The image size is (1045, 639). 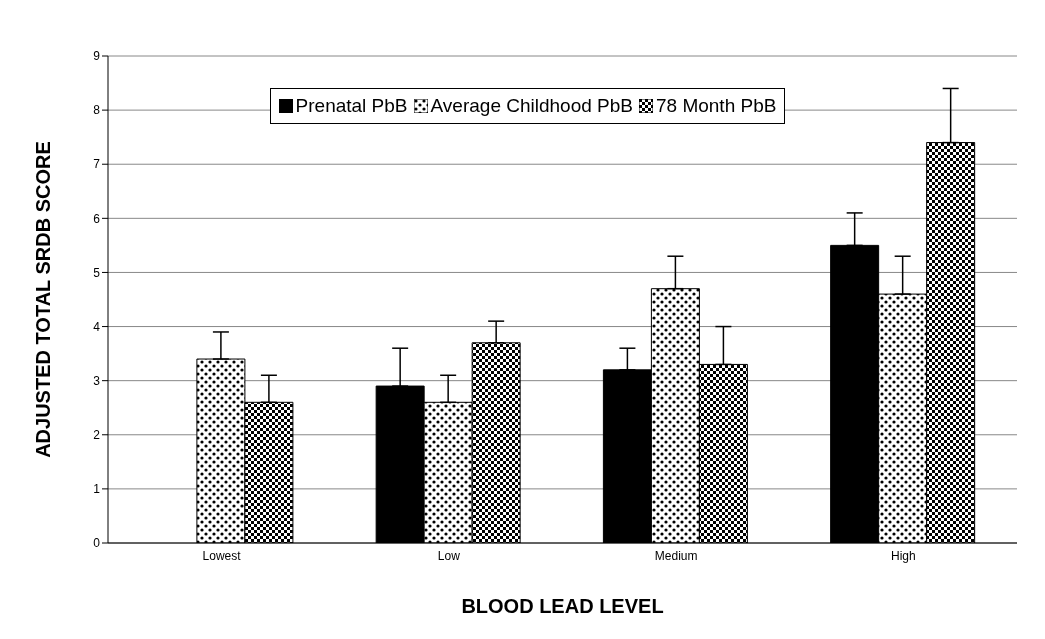 I want to click on y-tick-label: 8, so click(x=97, y=110).